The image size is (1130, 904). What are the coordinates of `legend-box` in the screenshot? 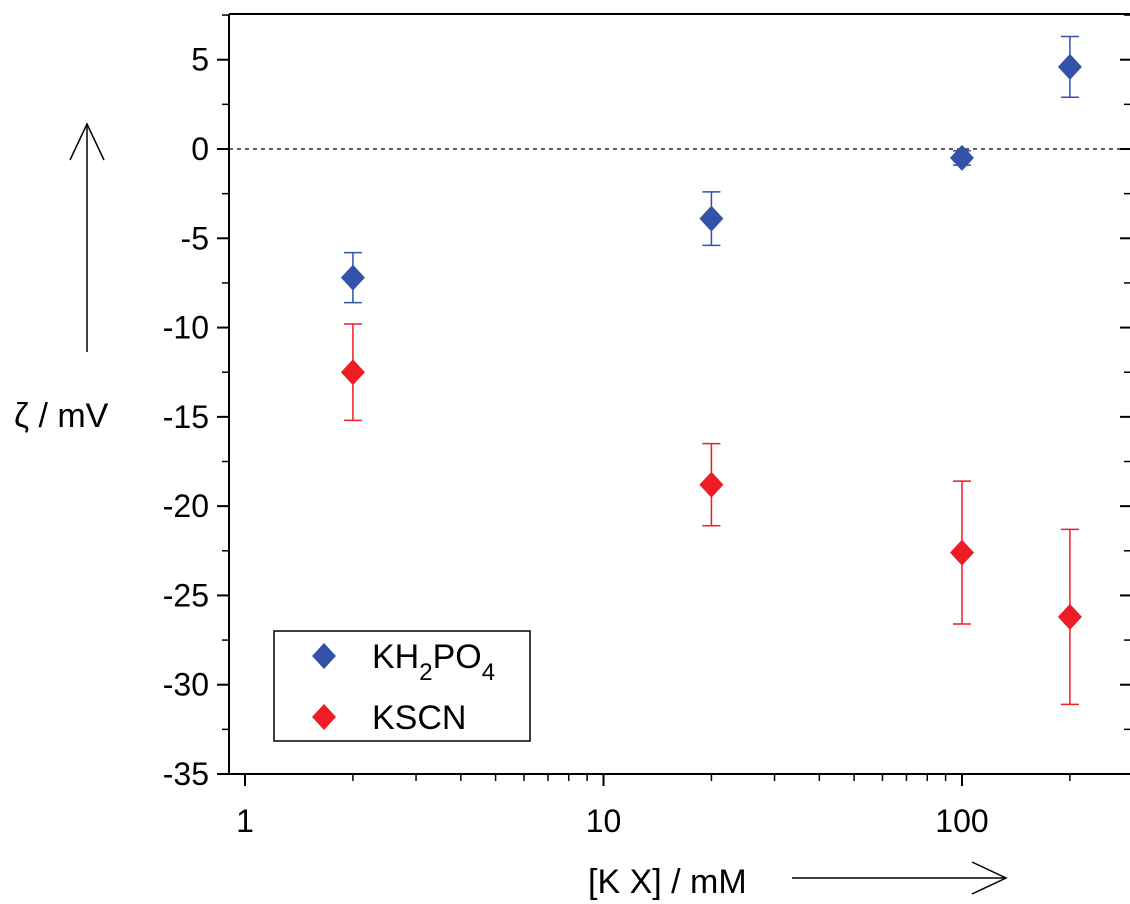 It's located at (402, 686).